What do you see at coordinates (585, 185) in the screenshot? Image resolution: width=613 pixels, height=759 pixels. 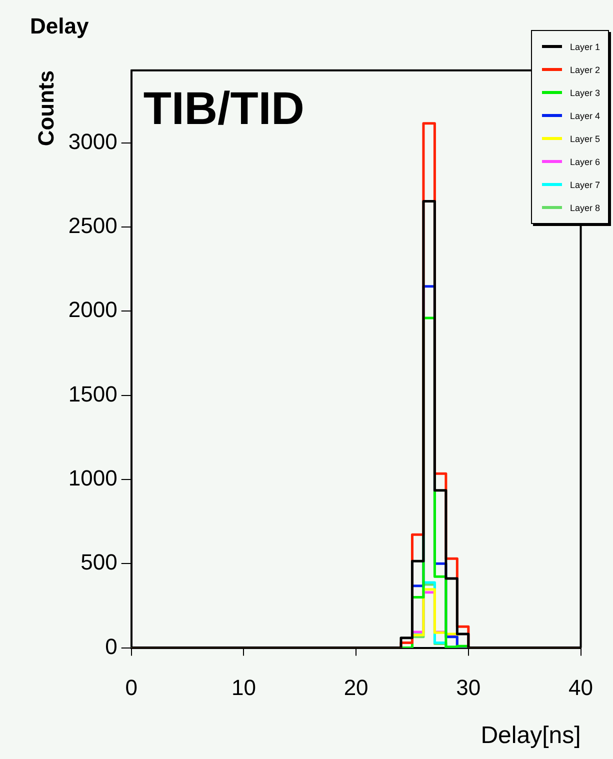 I see `legend-label: Layer 7` at bounding box center [585, 185].